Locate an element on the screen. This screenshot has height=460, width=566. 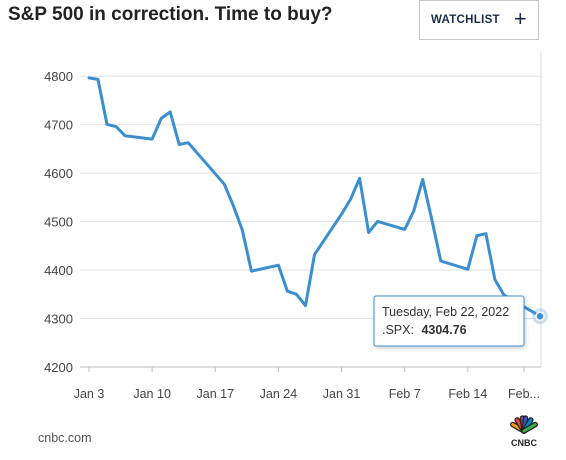
y-axis-ticks: 4200 4300 4400 4500 4600 4700 4800 is located at coordinates (58, 222).